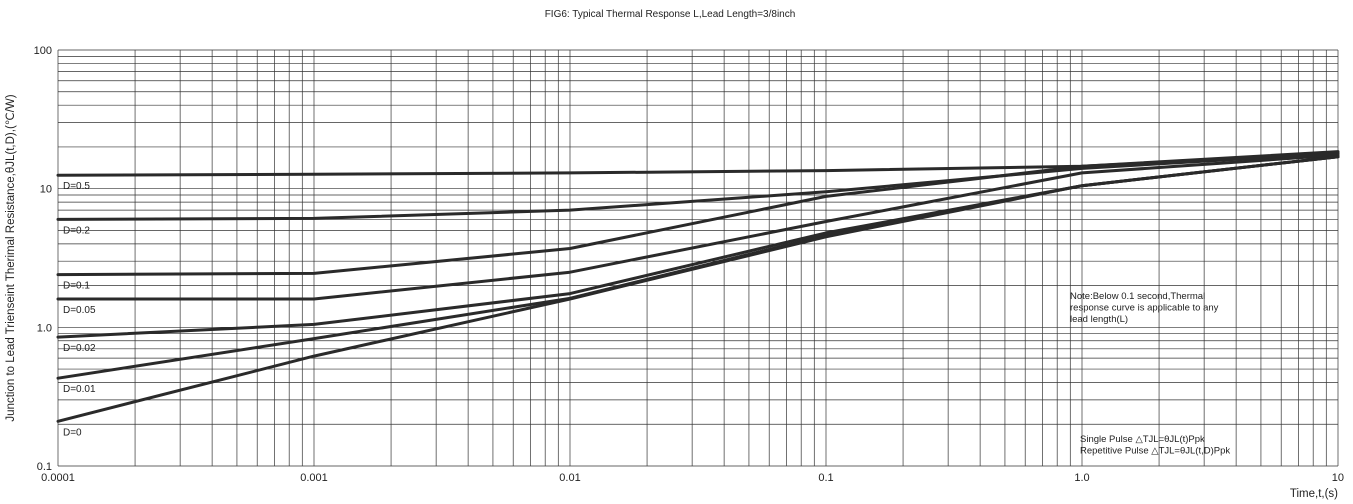 This screenshot has height=504, width=1353. I want to click on annotation-line: lead length(L), so click(1099, 319).